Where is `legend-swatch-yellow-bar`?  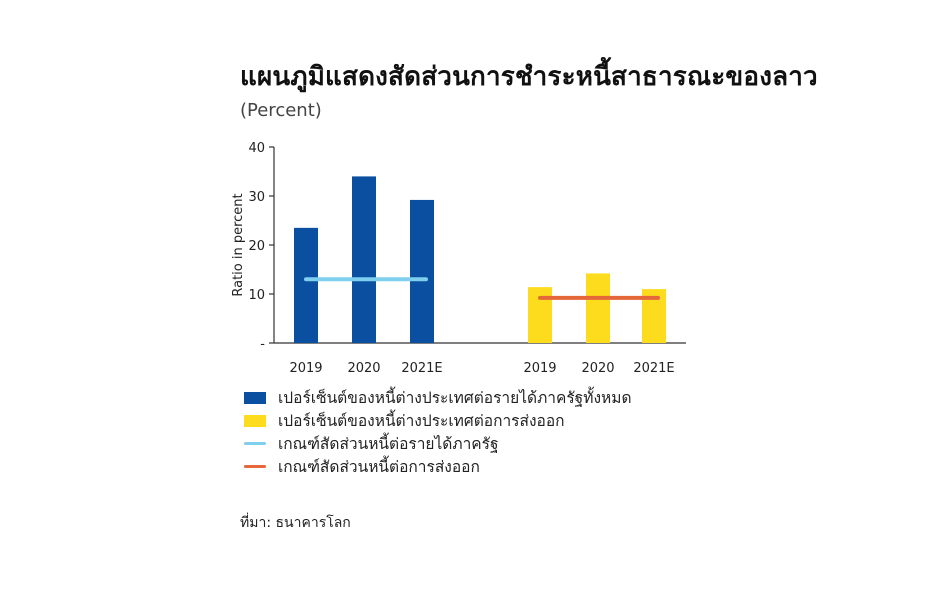
legend-swatch-yellow-bar is located at coordinates (255, 420).